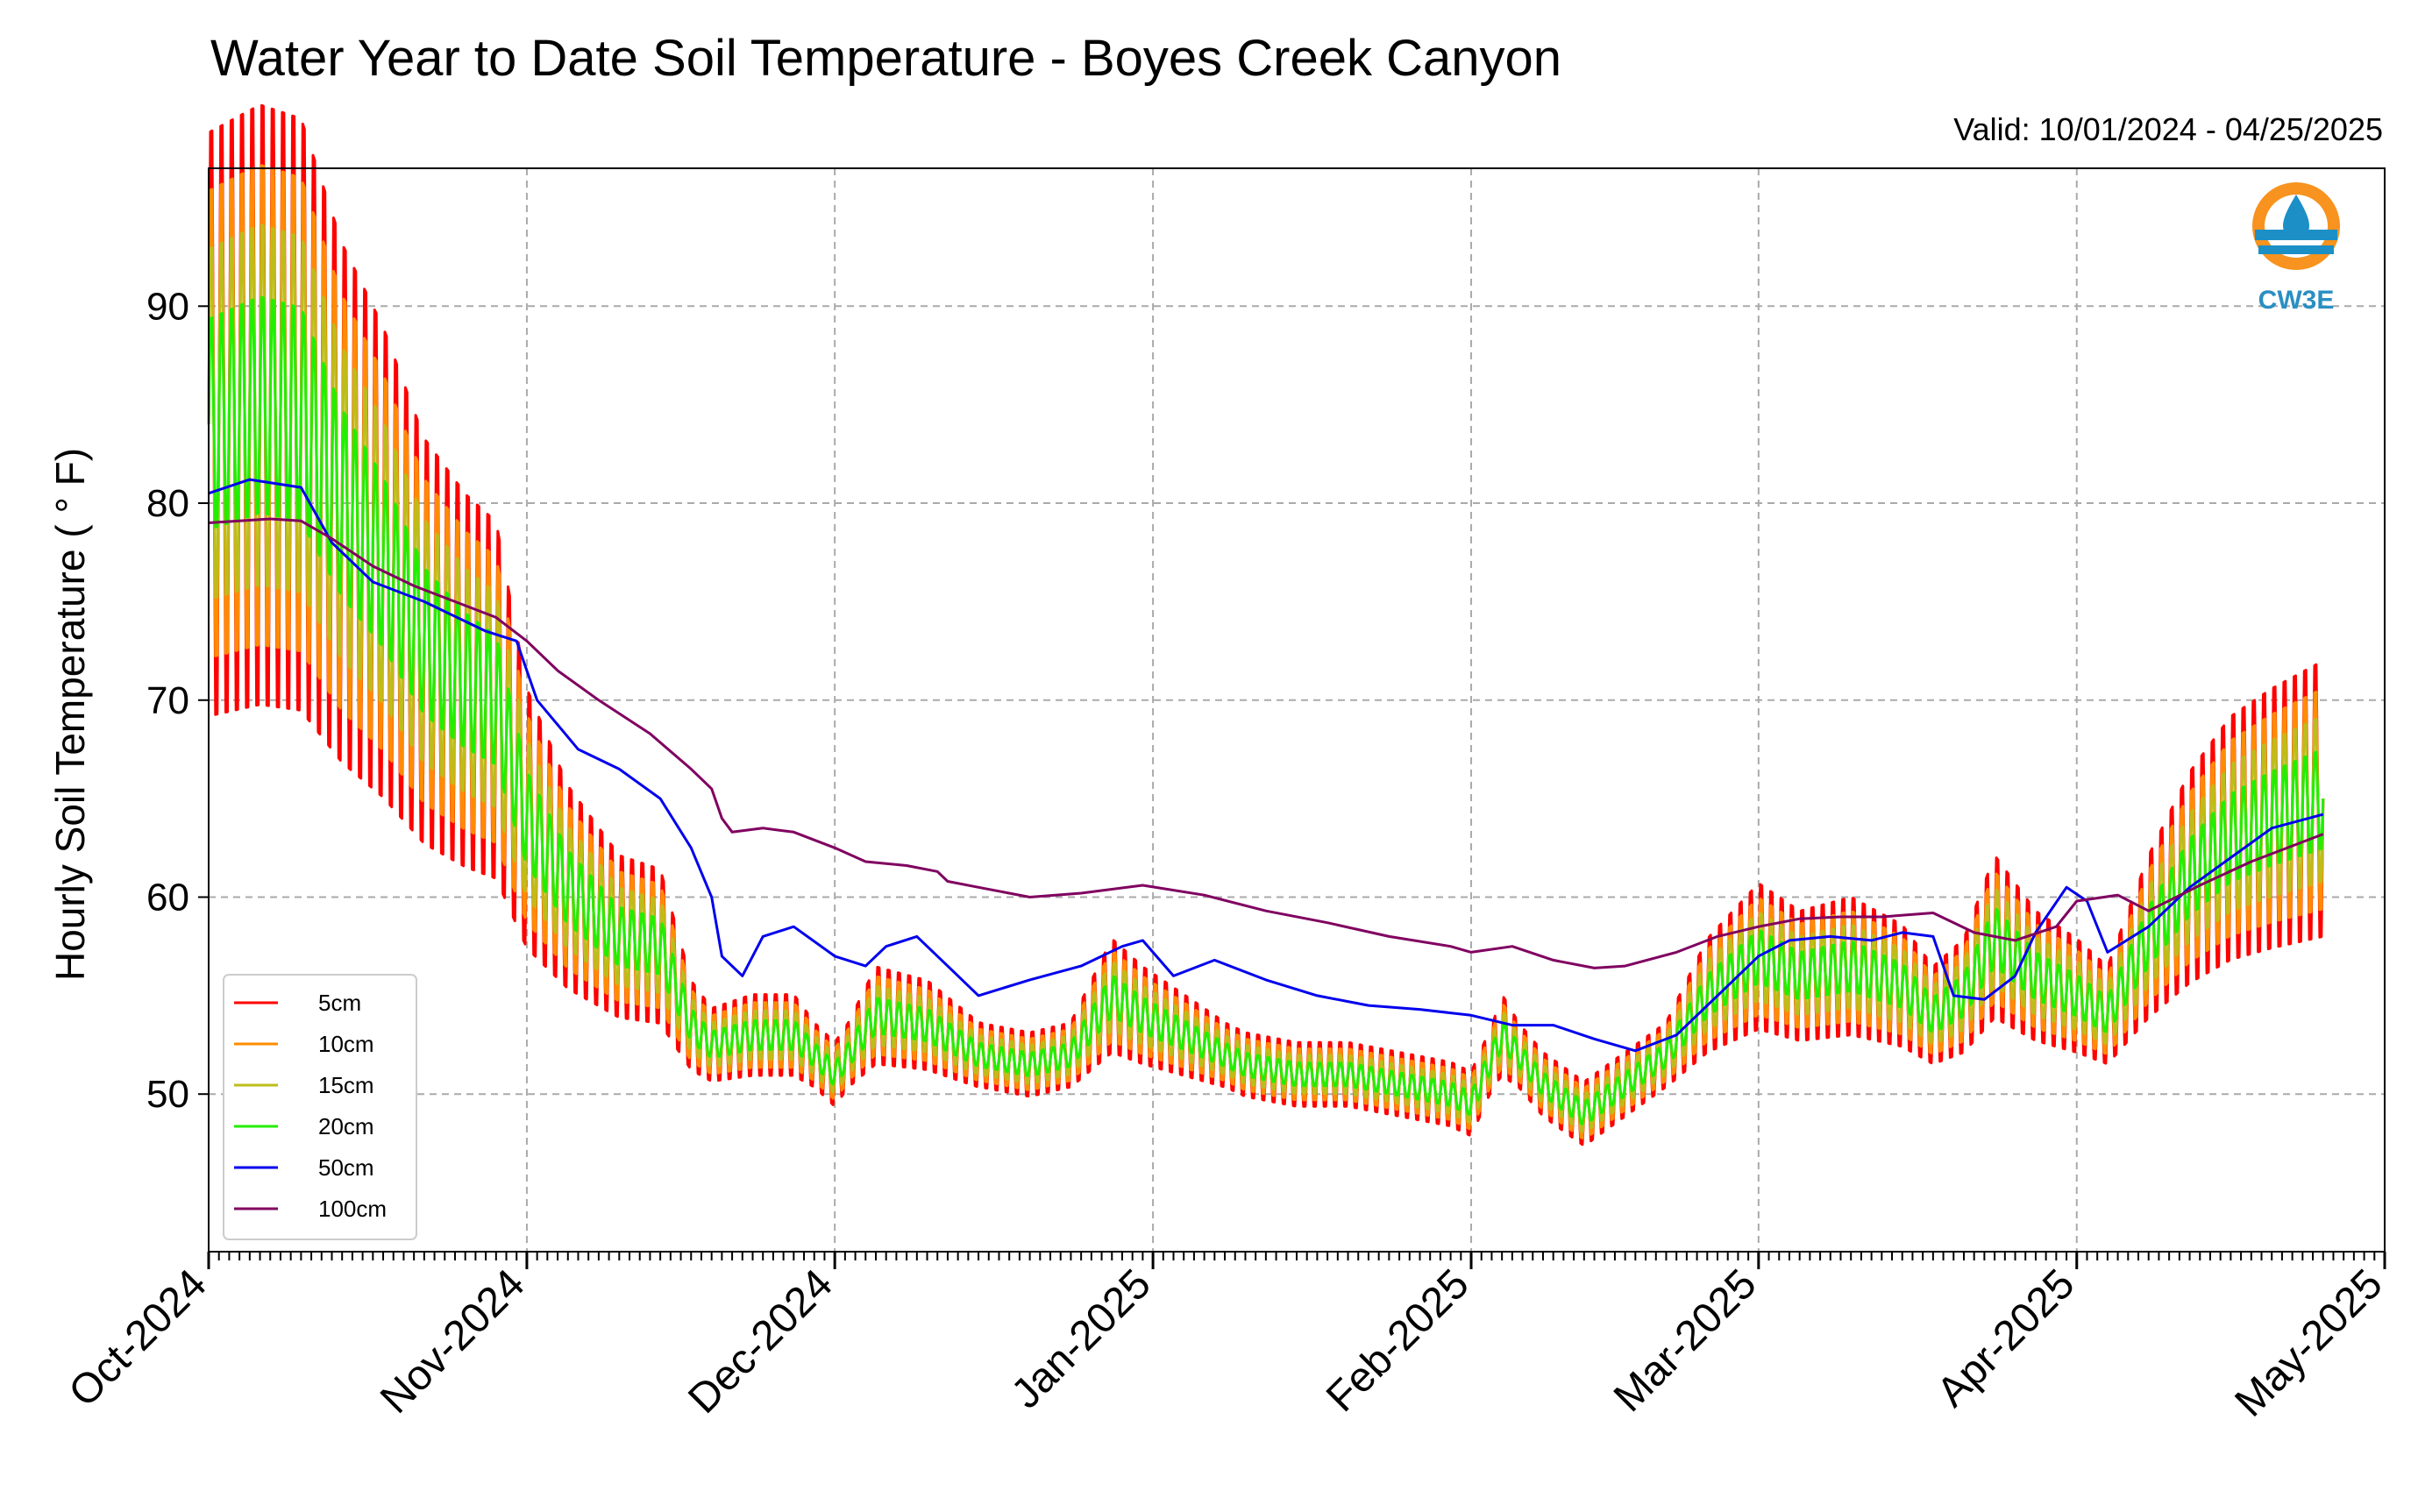 This screenshot has height=1512, width=2418. Describe the element at coordinates (1398, 1340) in the screenshot. I see `x-tick-label: Feb-2025` at that location.